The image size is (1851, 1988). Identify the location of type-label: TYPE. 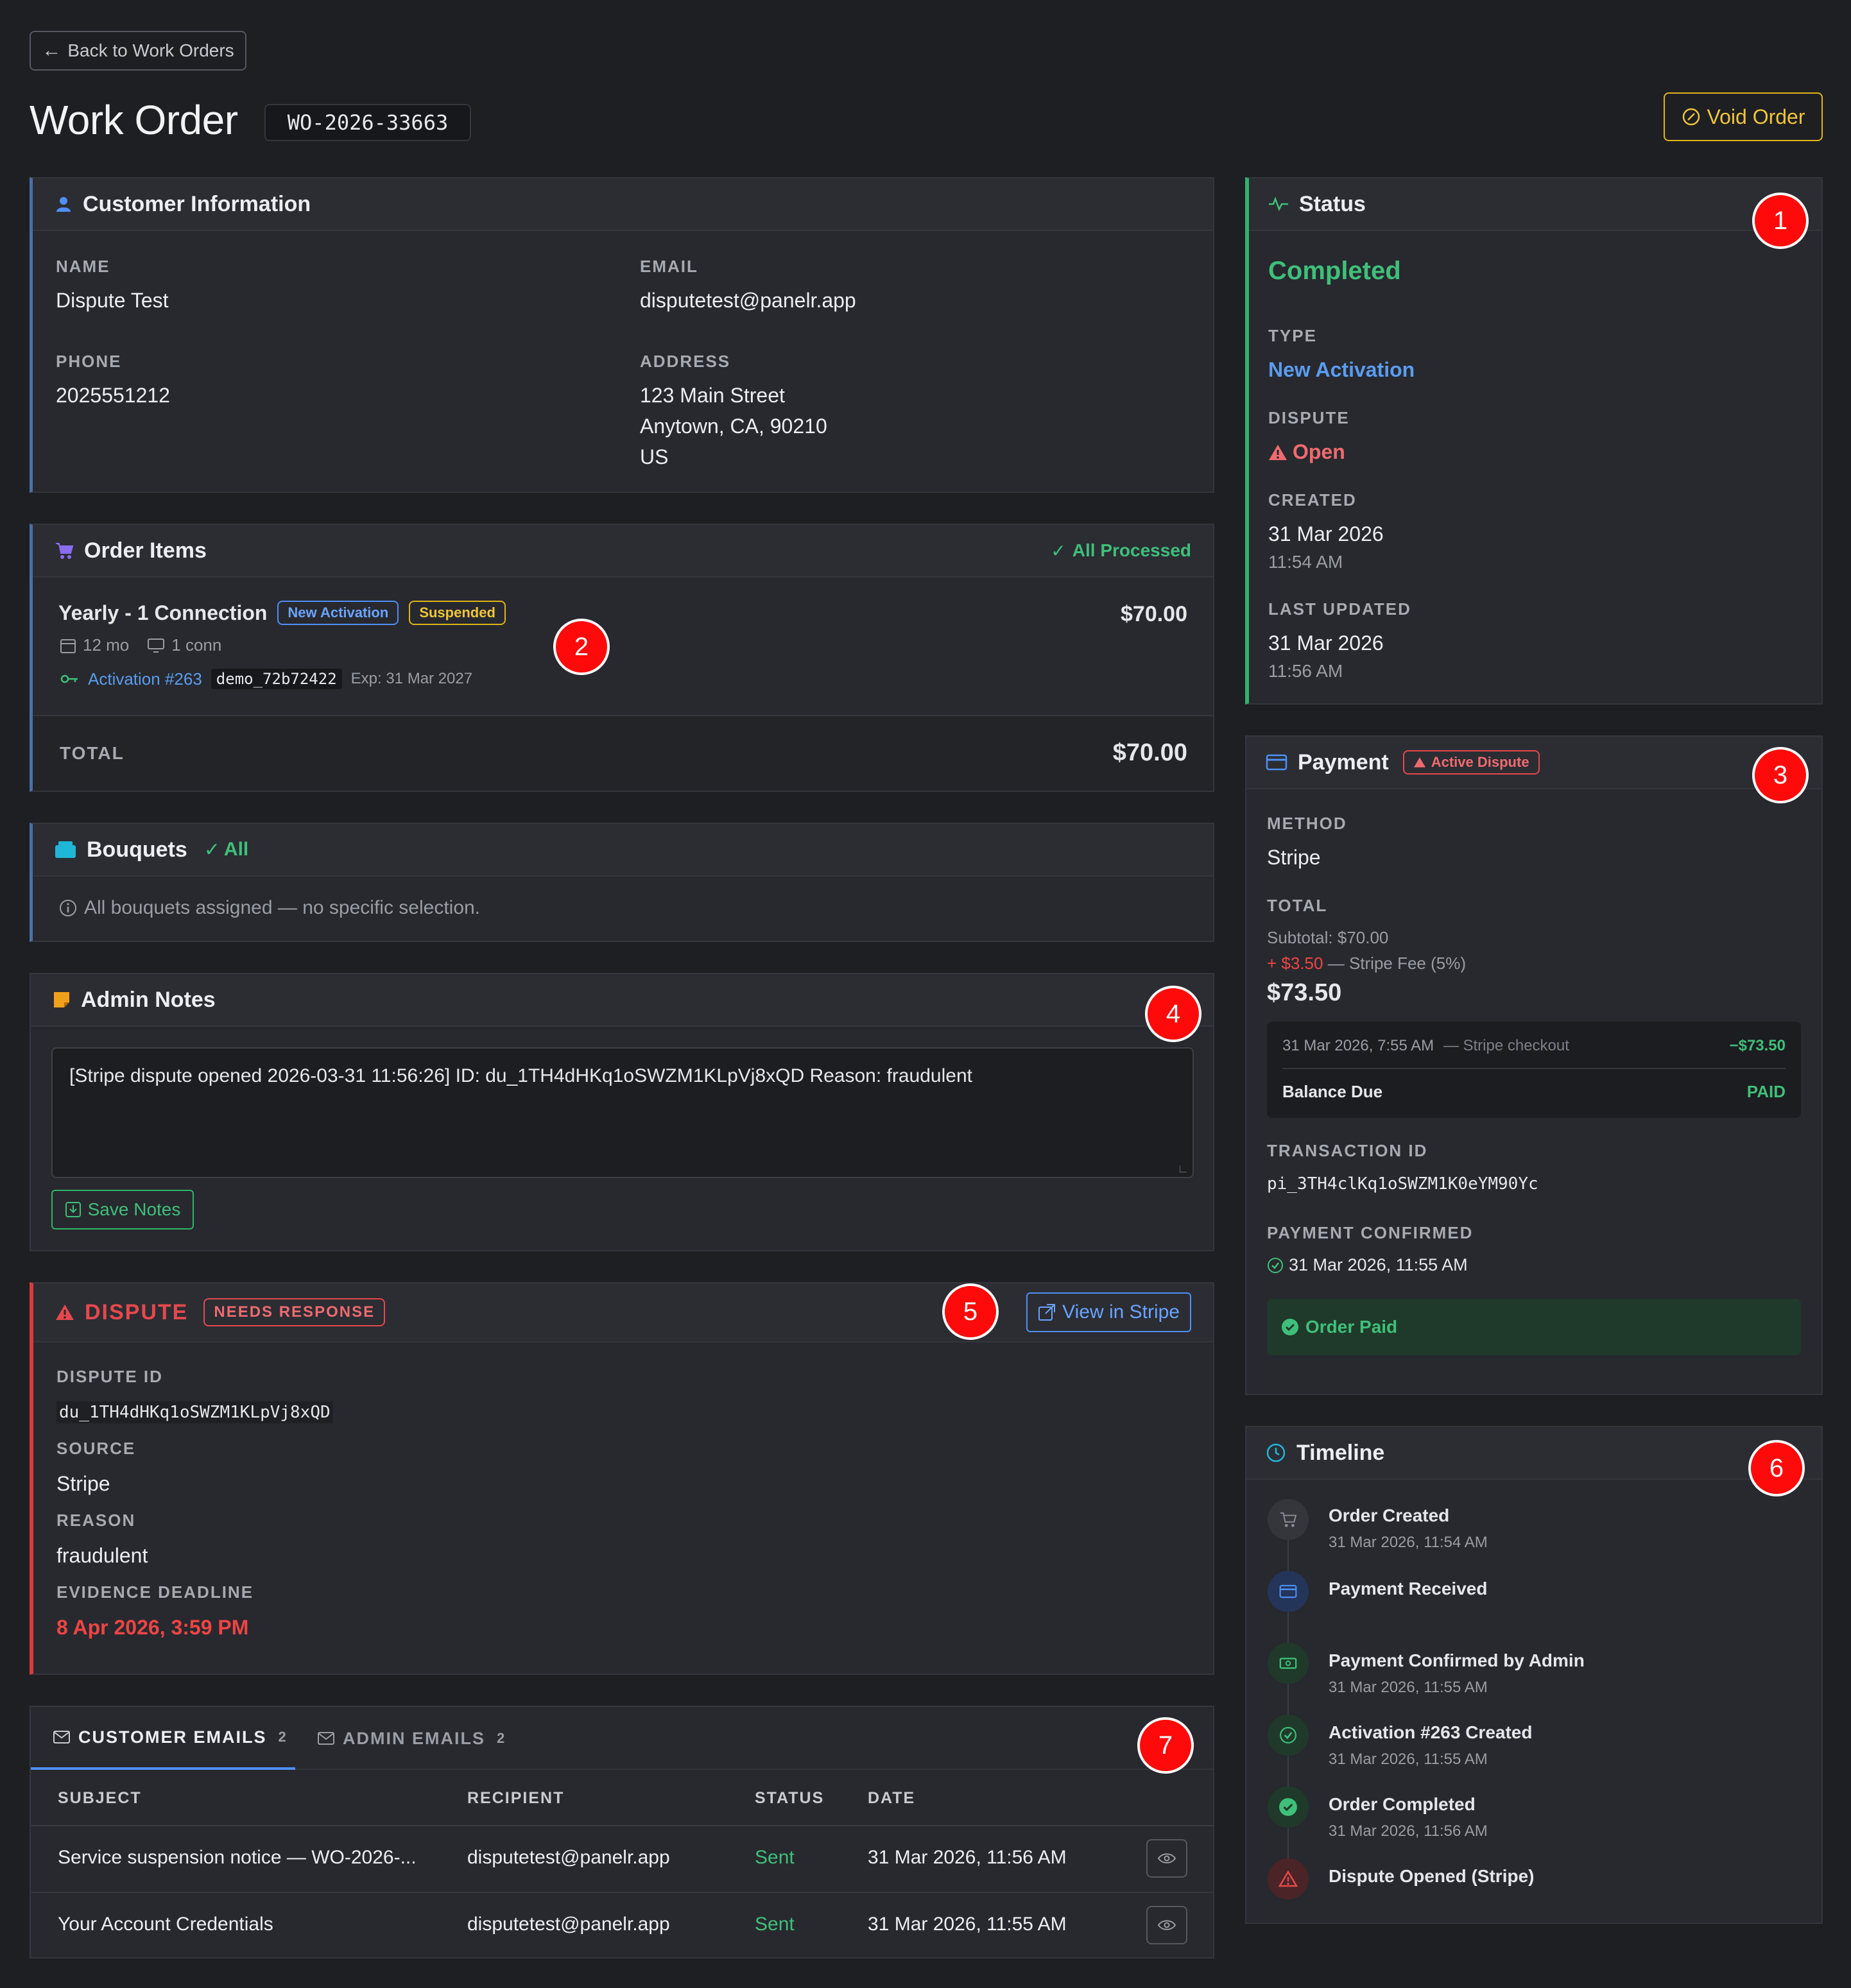
(1292, 336).